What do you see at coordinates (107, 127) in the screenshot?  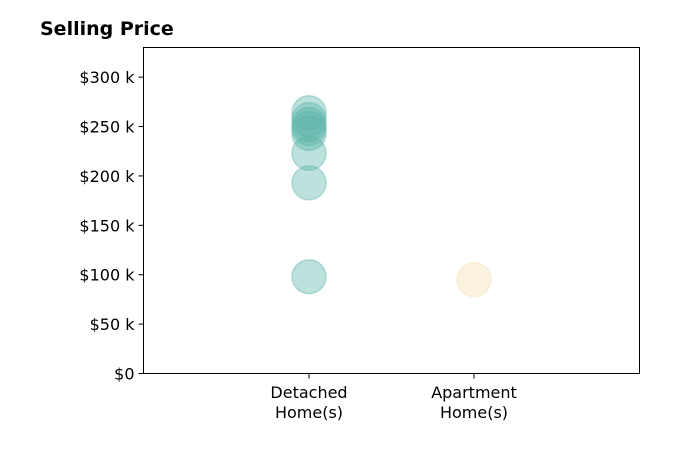 I see `y-tick-label: $250 k` at bounding box center [107, 127].